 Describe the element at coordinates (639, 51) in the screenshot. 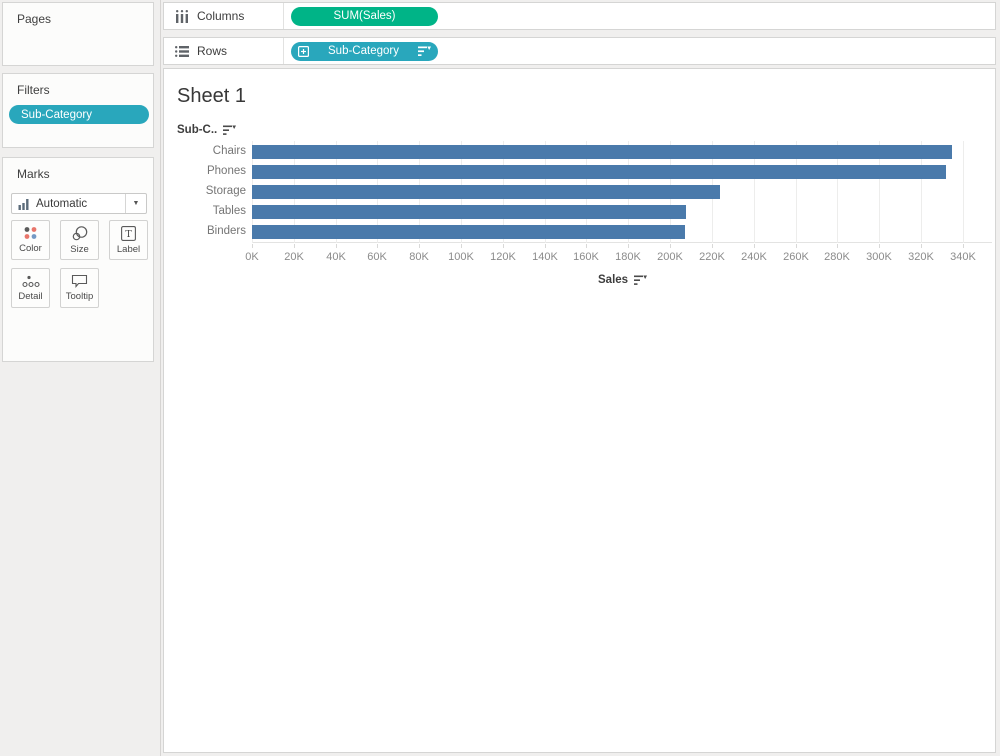

I see `rows-shelf-drop-area: Sub-Category` at that location.